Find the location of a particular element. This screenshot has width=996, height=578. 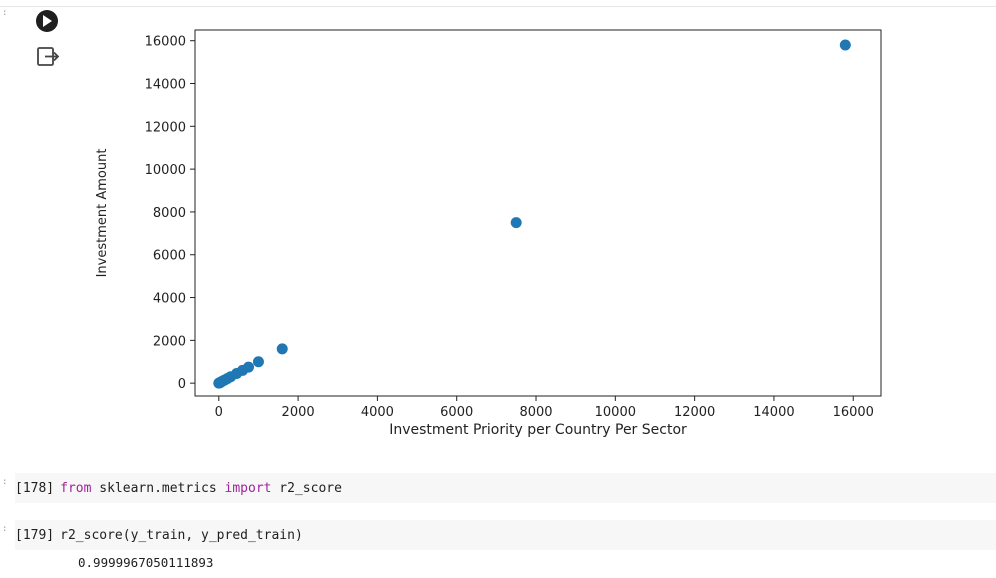

execution-count: [178] is located at coordinates (35, 488).